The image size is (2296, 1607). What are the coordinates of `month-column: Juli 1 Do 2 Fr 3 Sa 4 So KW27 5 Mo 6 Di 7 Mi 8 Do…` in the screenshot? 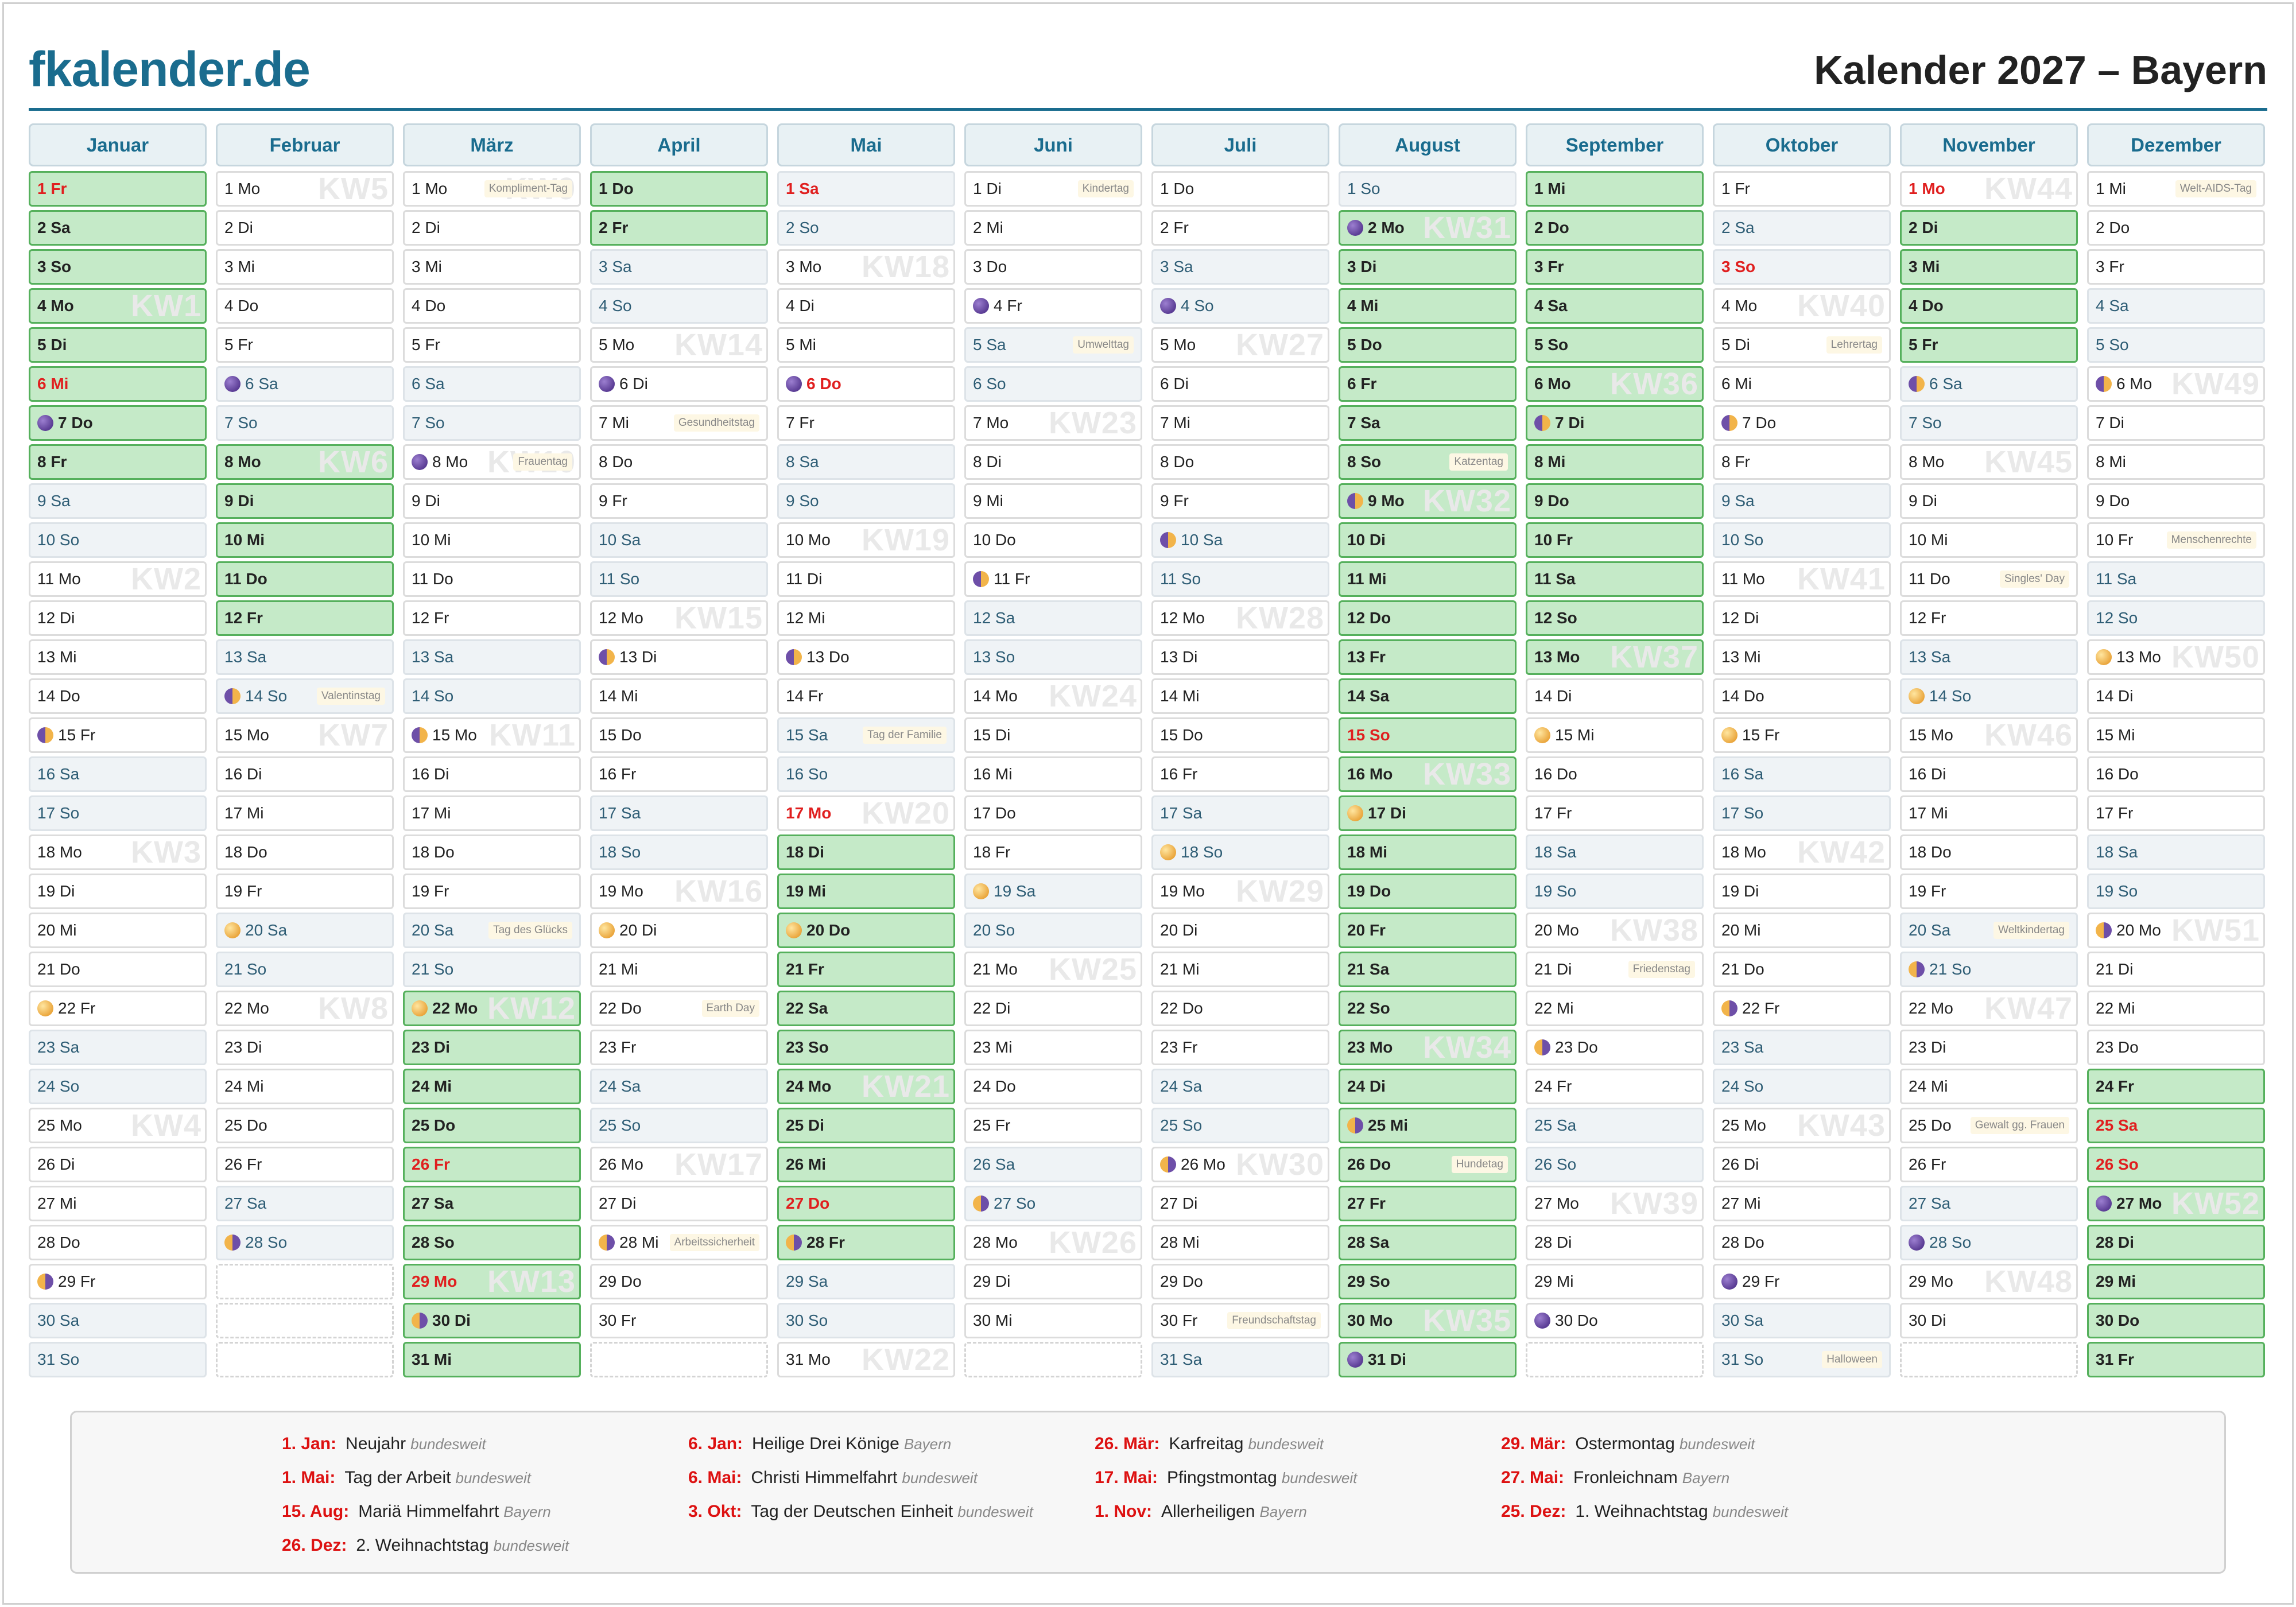 It's located at (1240, 752).